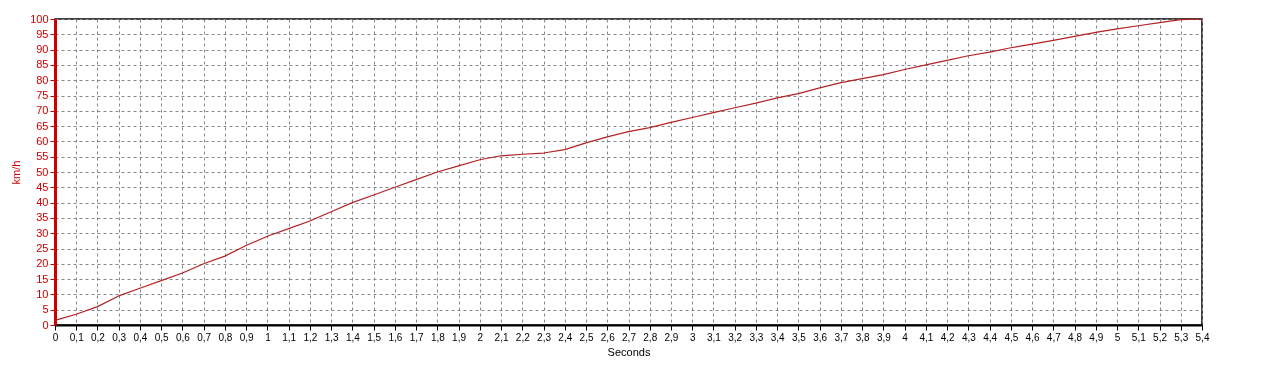 This screenshot has width=1264, height=365. Describe the element at coordinates (42, 248) in the screenshot. I see `y-tick-label: 25` at that location.